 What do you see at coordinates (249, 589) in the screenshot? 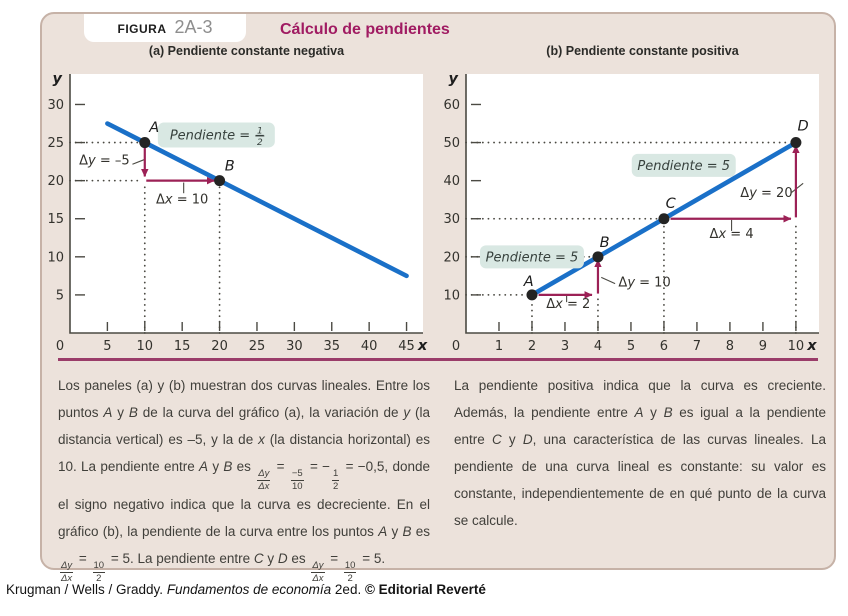
I see `text-run: Fundamentos de economía` at bounding box center [249, 589].